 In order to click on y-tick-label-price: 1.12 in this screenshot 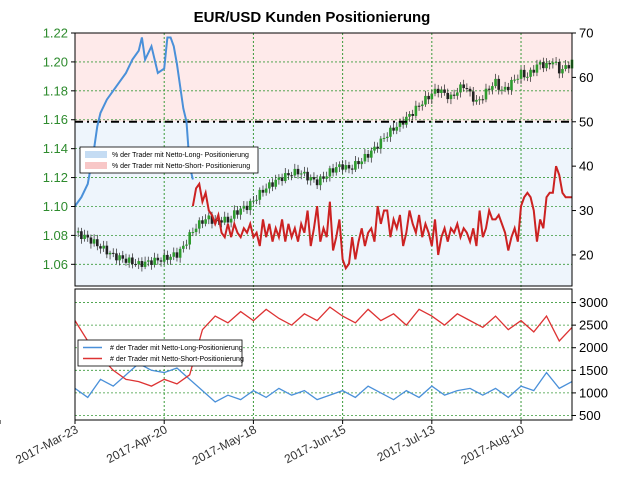, I will do `click(55, 177)`.